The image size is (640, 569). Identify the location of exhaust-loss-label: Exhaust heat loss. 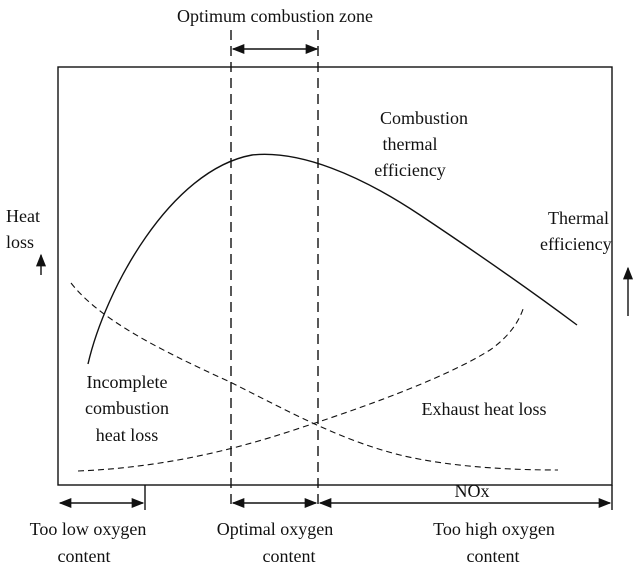
(484, 409).